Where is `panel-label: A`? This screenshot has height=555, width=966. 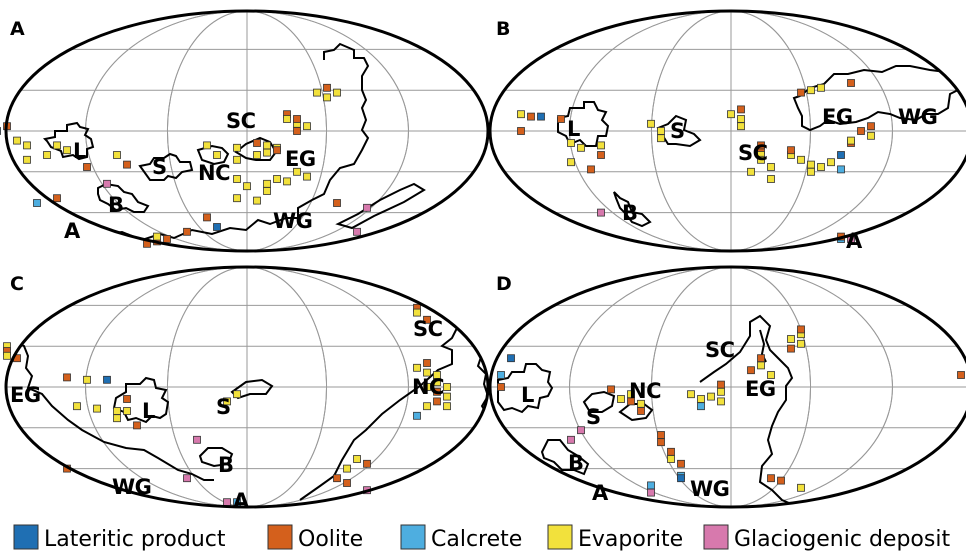
panel-label: A is located at coordinates (17, 29).